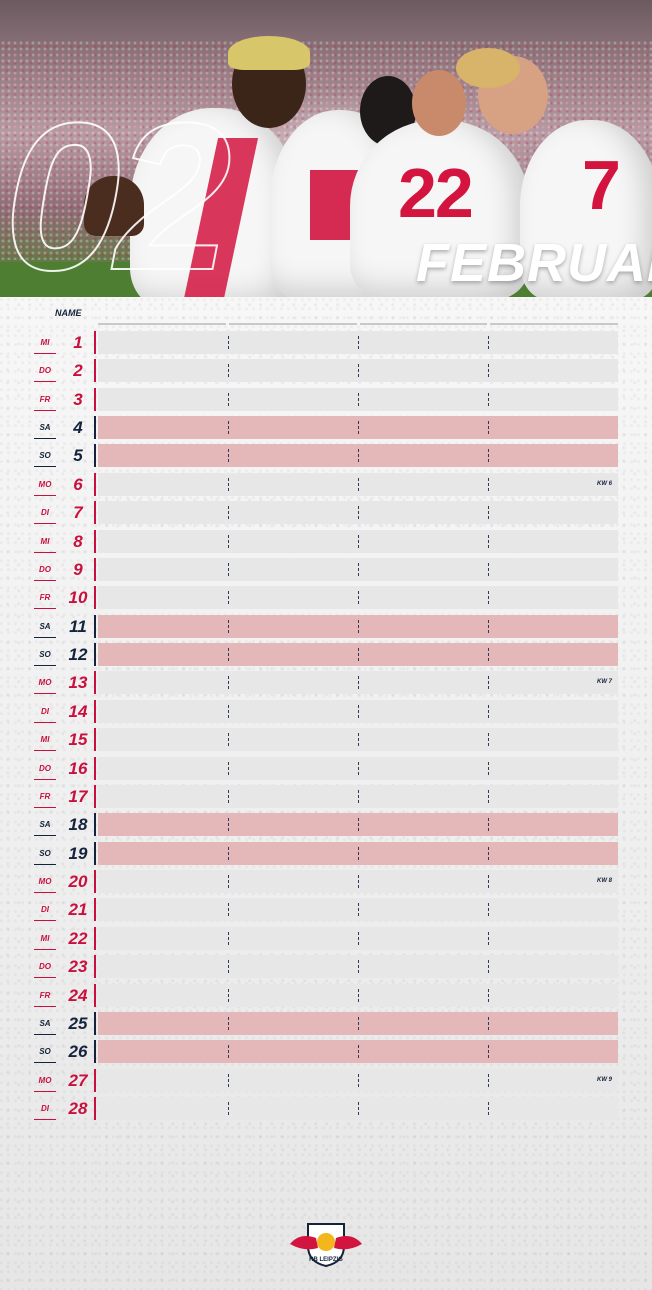 This screenshot has width=652, height=1290. I want to click on day-number: 24, so click(79, 995).